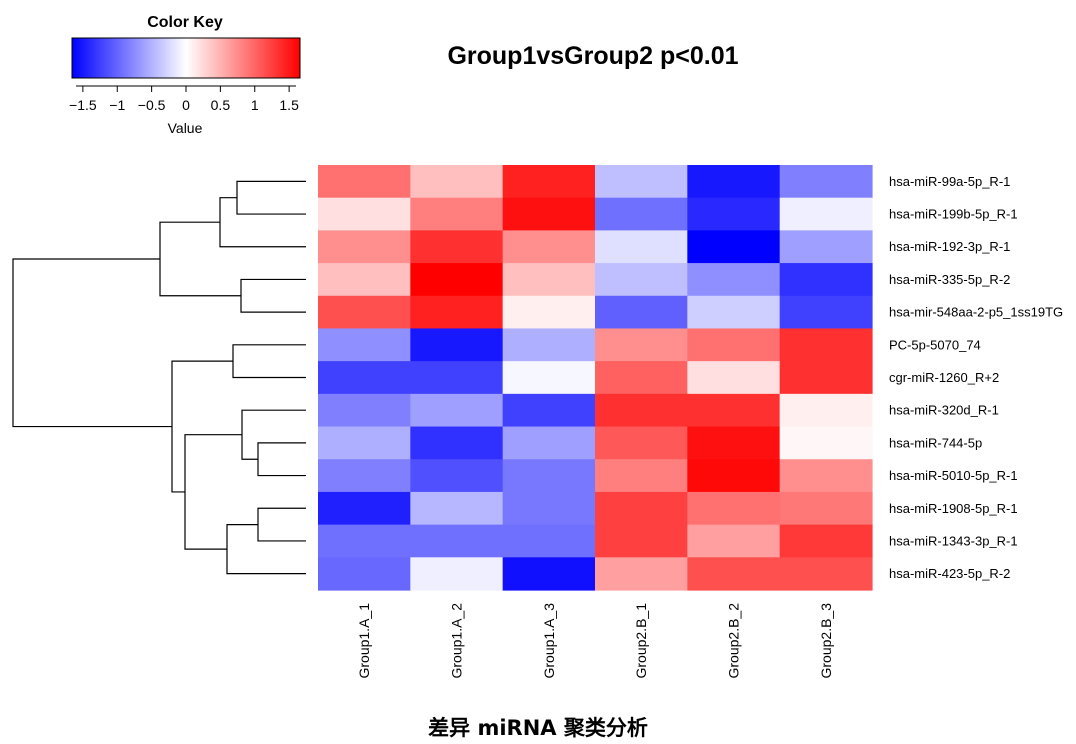  I want to click on column-label: Group1.A_2, so click(457, 641).